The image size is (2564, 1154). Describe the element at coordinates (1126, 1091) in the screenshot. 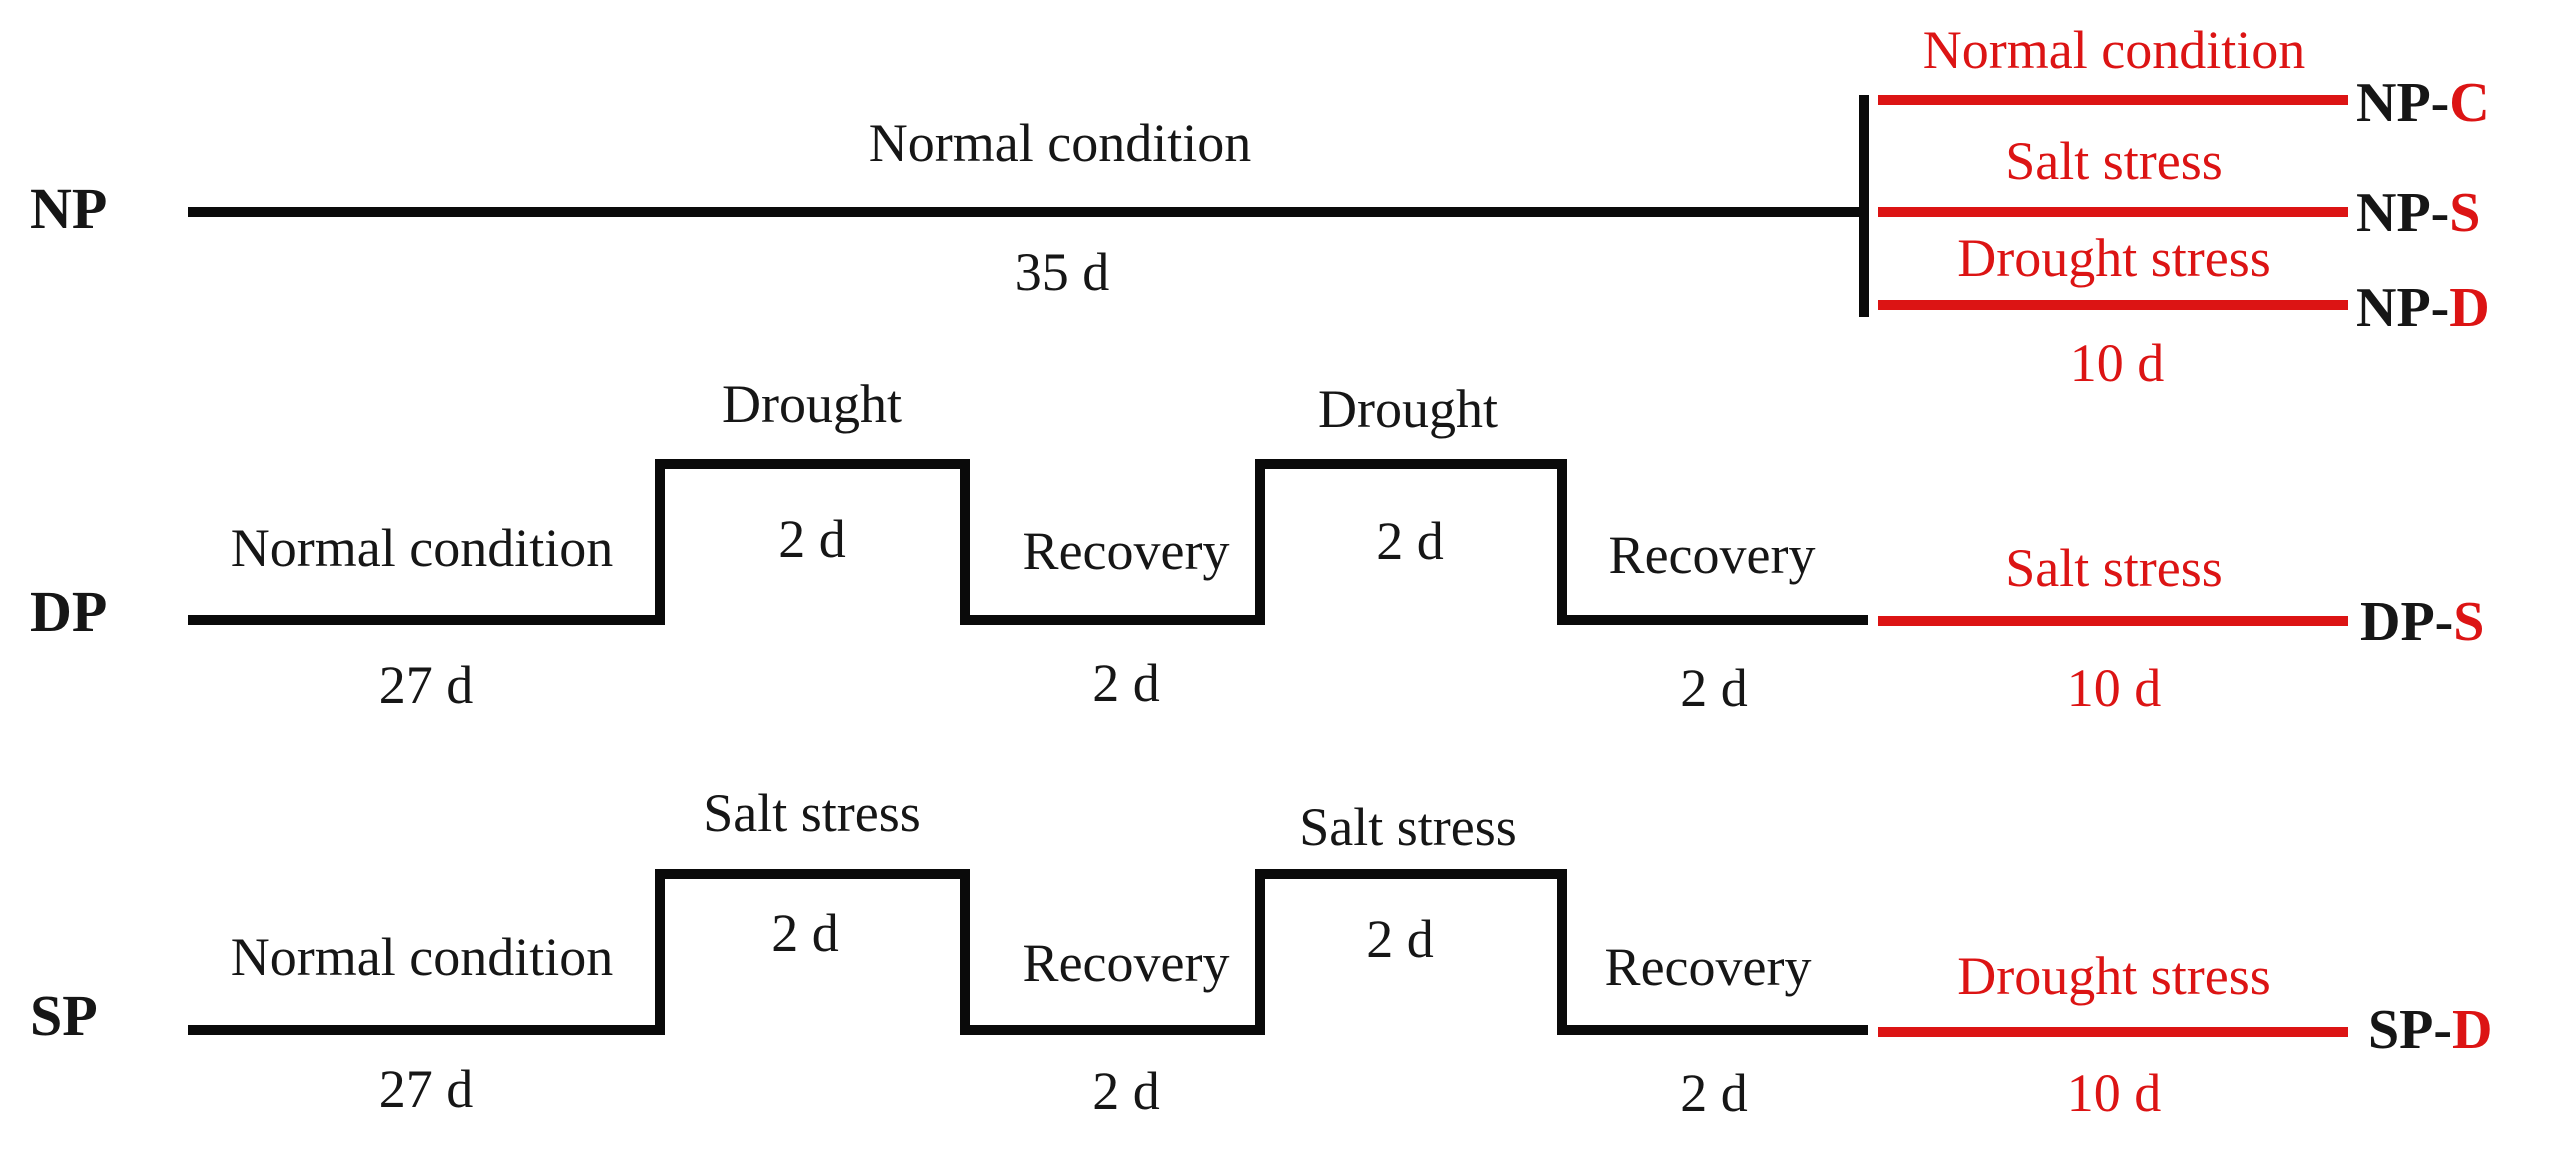

I see `sp-recovery1-duration: 2 d` at that location.